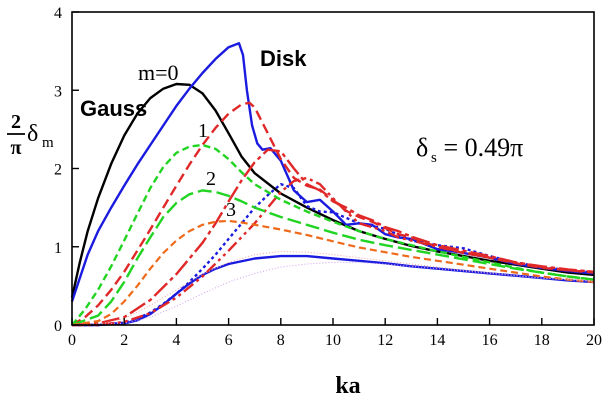 The width and height of the screenshot is (604, 403). I want to click on y-label-fraction-num: 2, so click(16, 122).